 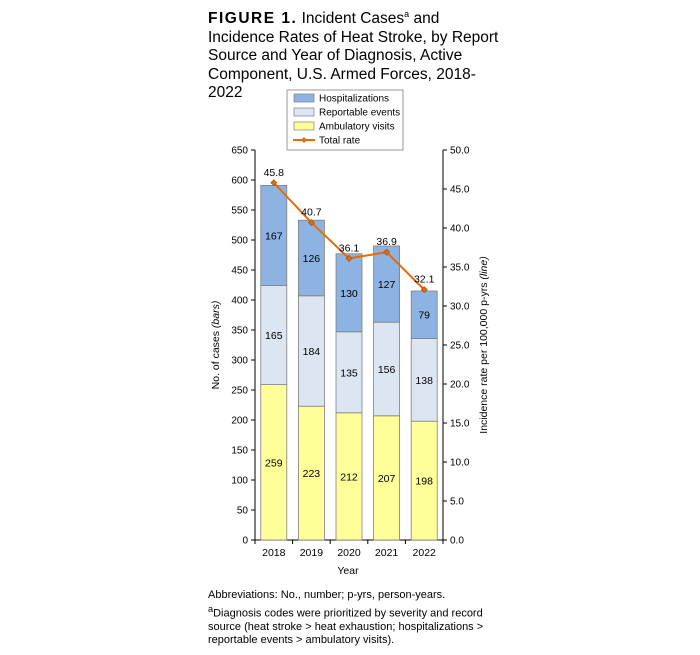 I want to click on bar-value-label: 130, so click(x=349, y=294).